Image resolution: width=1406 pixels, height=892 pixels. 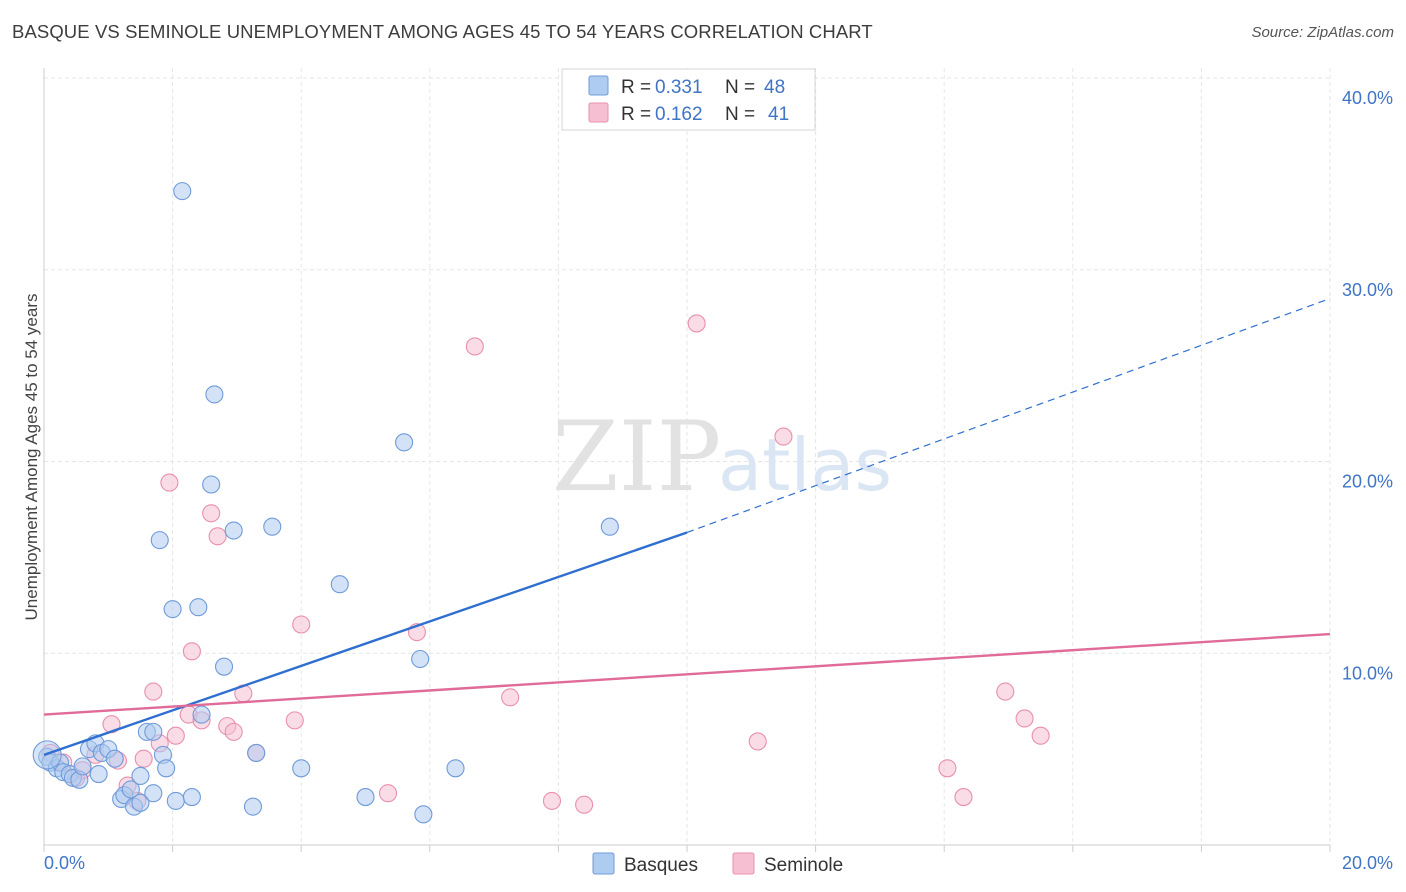 I want to click on legend-r-value-basques: 0.331, so click(x=679, y=87).